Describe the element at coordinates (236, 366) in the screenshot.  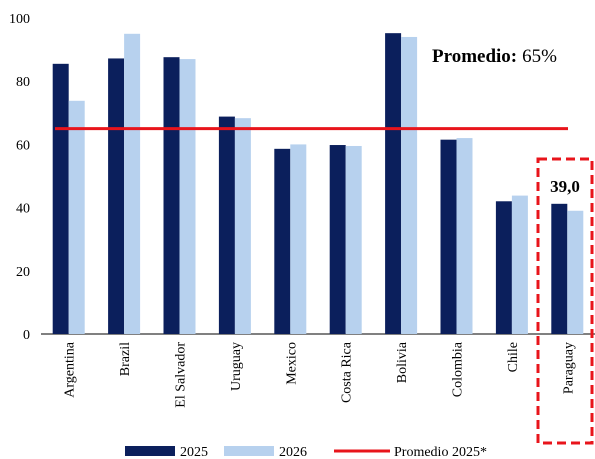
I see `category-label: Uruguay` at that location.